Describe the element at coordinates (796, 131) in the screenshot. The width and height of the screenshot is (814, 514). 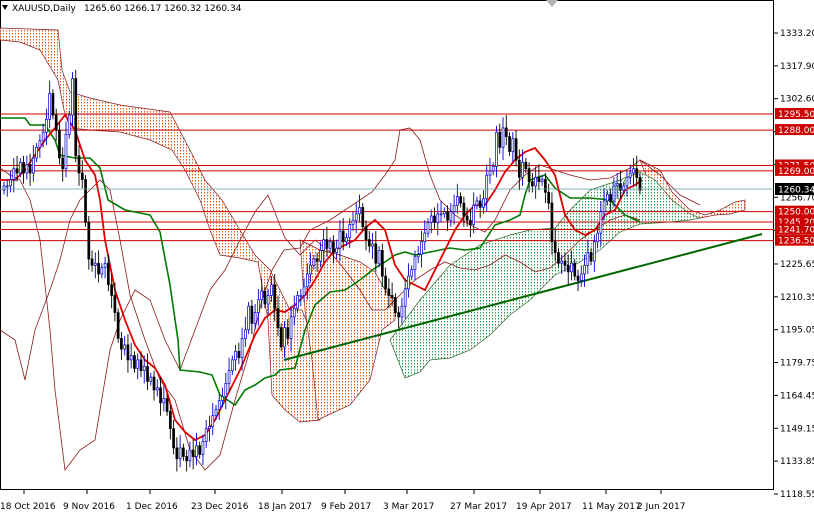
I see `level-label-text: 1288.00` at that location.